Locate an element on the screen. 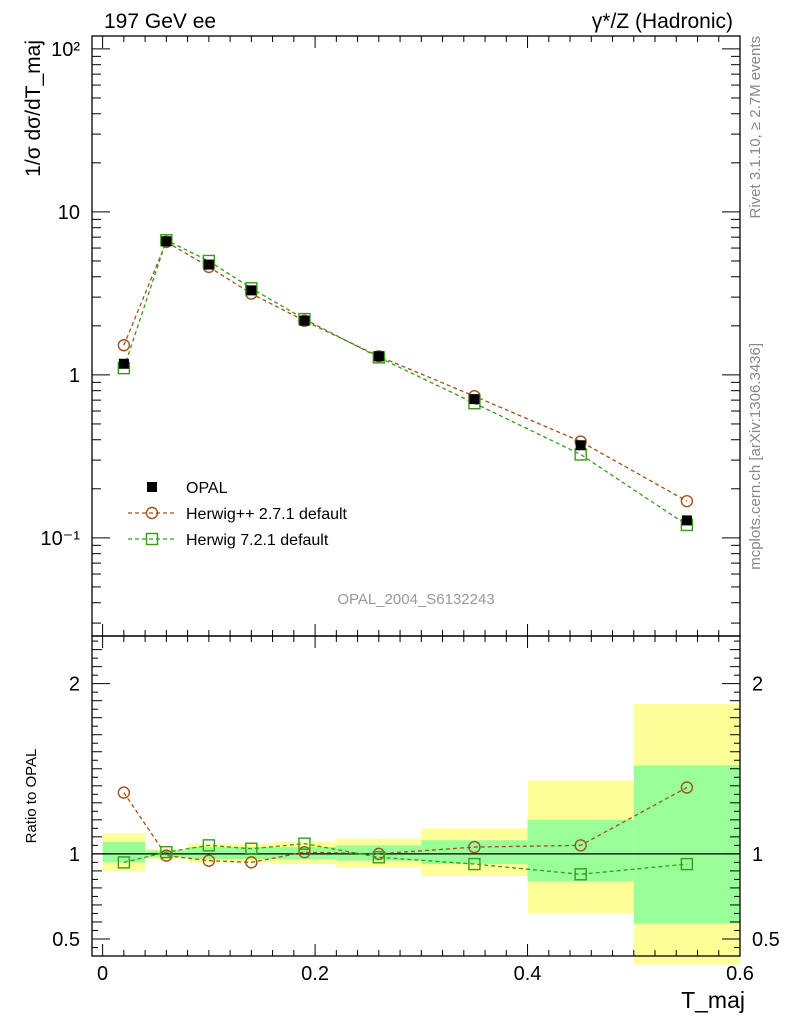 The height and width of the screenshot is (1024, 786). main-y-tick-label: 10² is located at coordinates (65, 50).